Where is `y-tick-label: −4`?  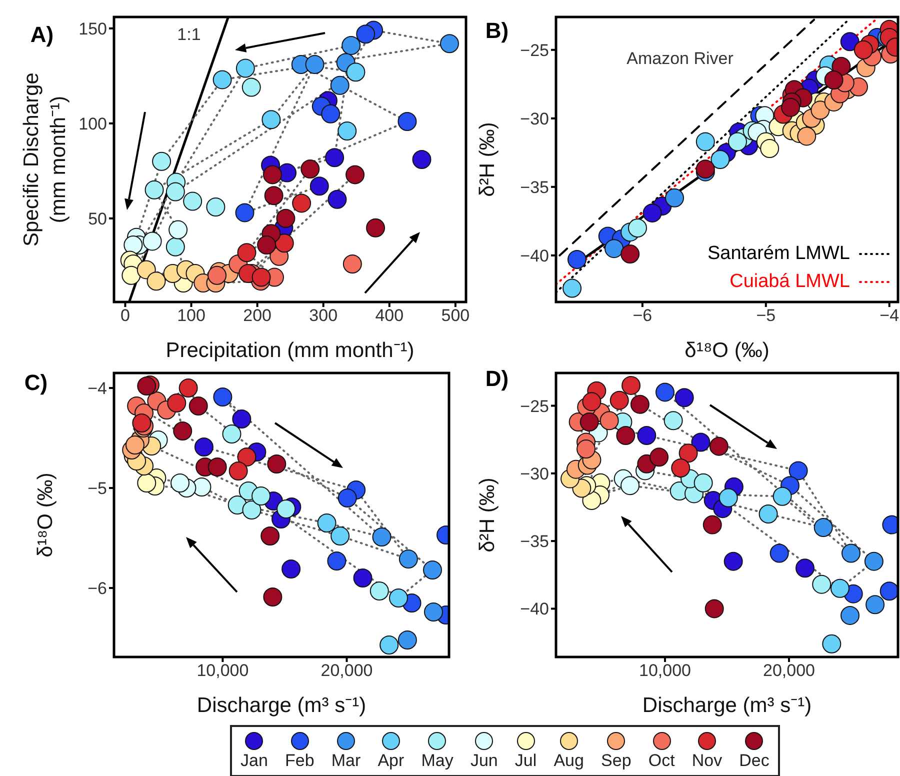
y-tick-label: −4 is located at coordinates (97, 388).